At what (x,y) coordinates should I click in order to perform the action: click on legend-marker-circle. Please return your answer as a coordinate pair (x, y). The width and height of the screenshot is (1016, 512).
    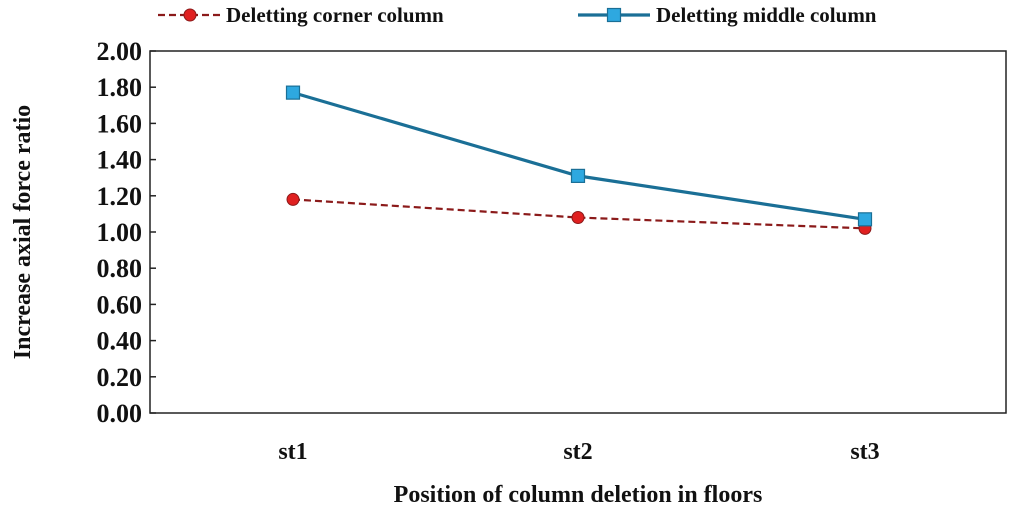
    Looking at the image, I should click on (190, 15).